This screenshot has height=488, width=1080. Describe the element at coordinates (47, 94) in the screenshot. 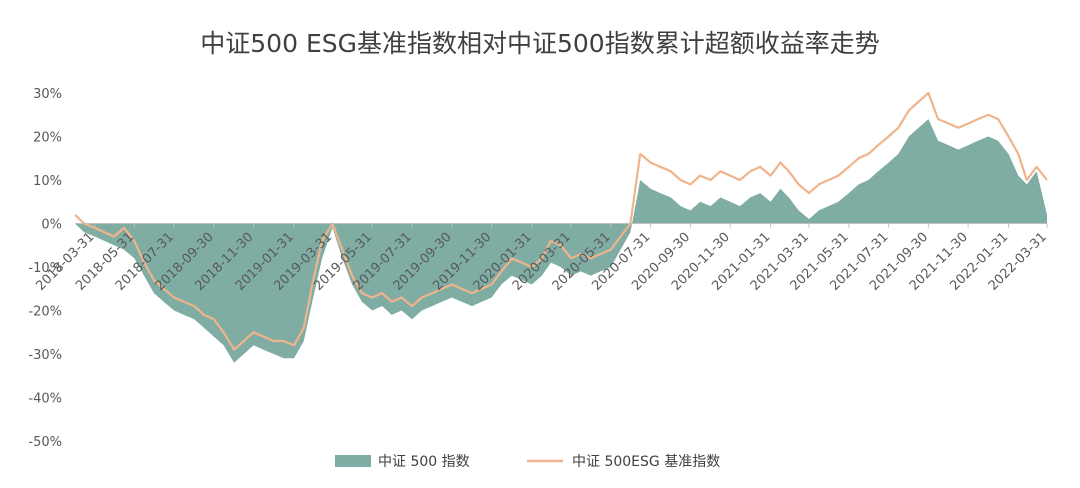

I see `y-tick-label: 30%` at that location.